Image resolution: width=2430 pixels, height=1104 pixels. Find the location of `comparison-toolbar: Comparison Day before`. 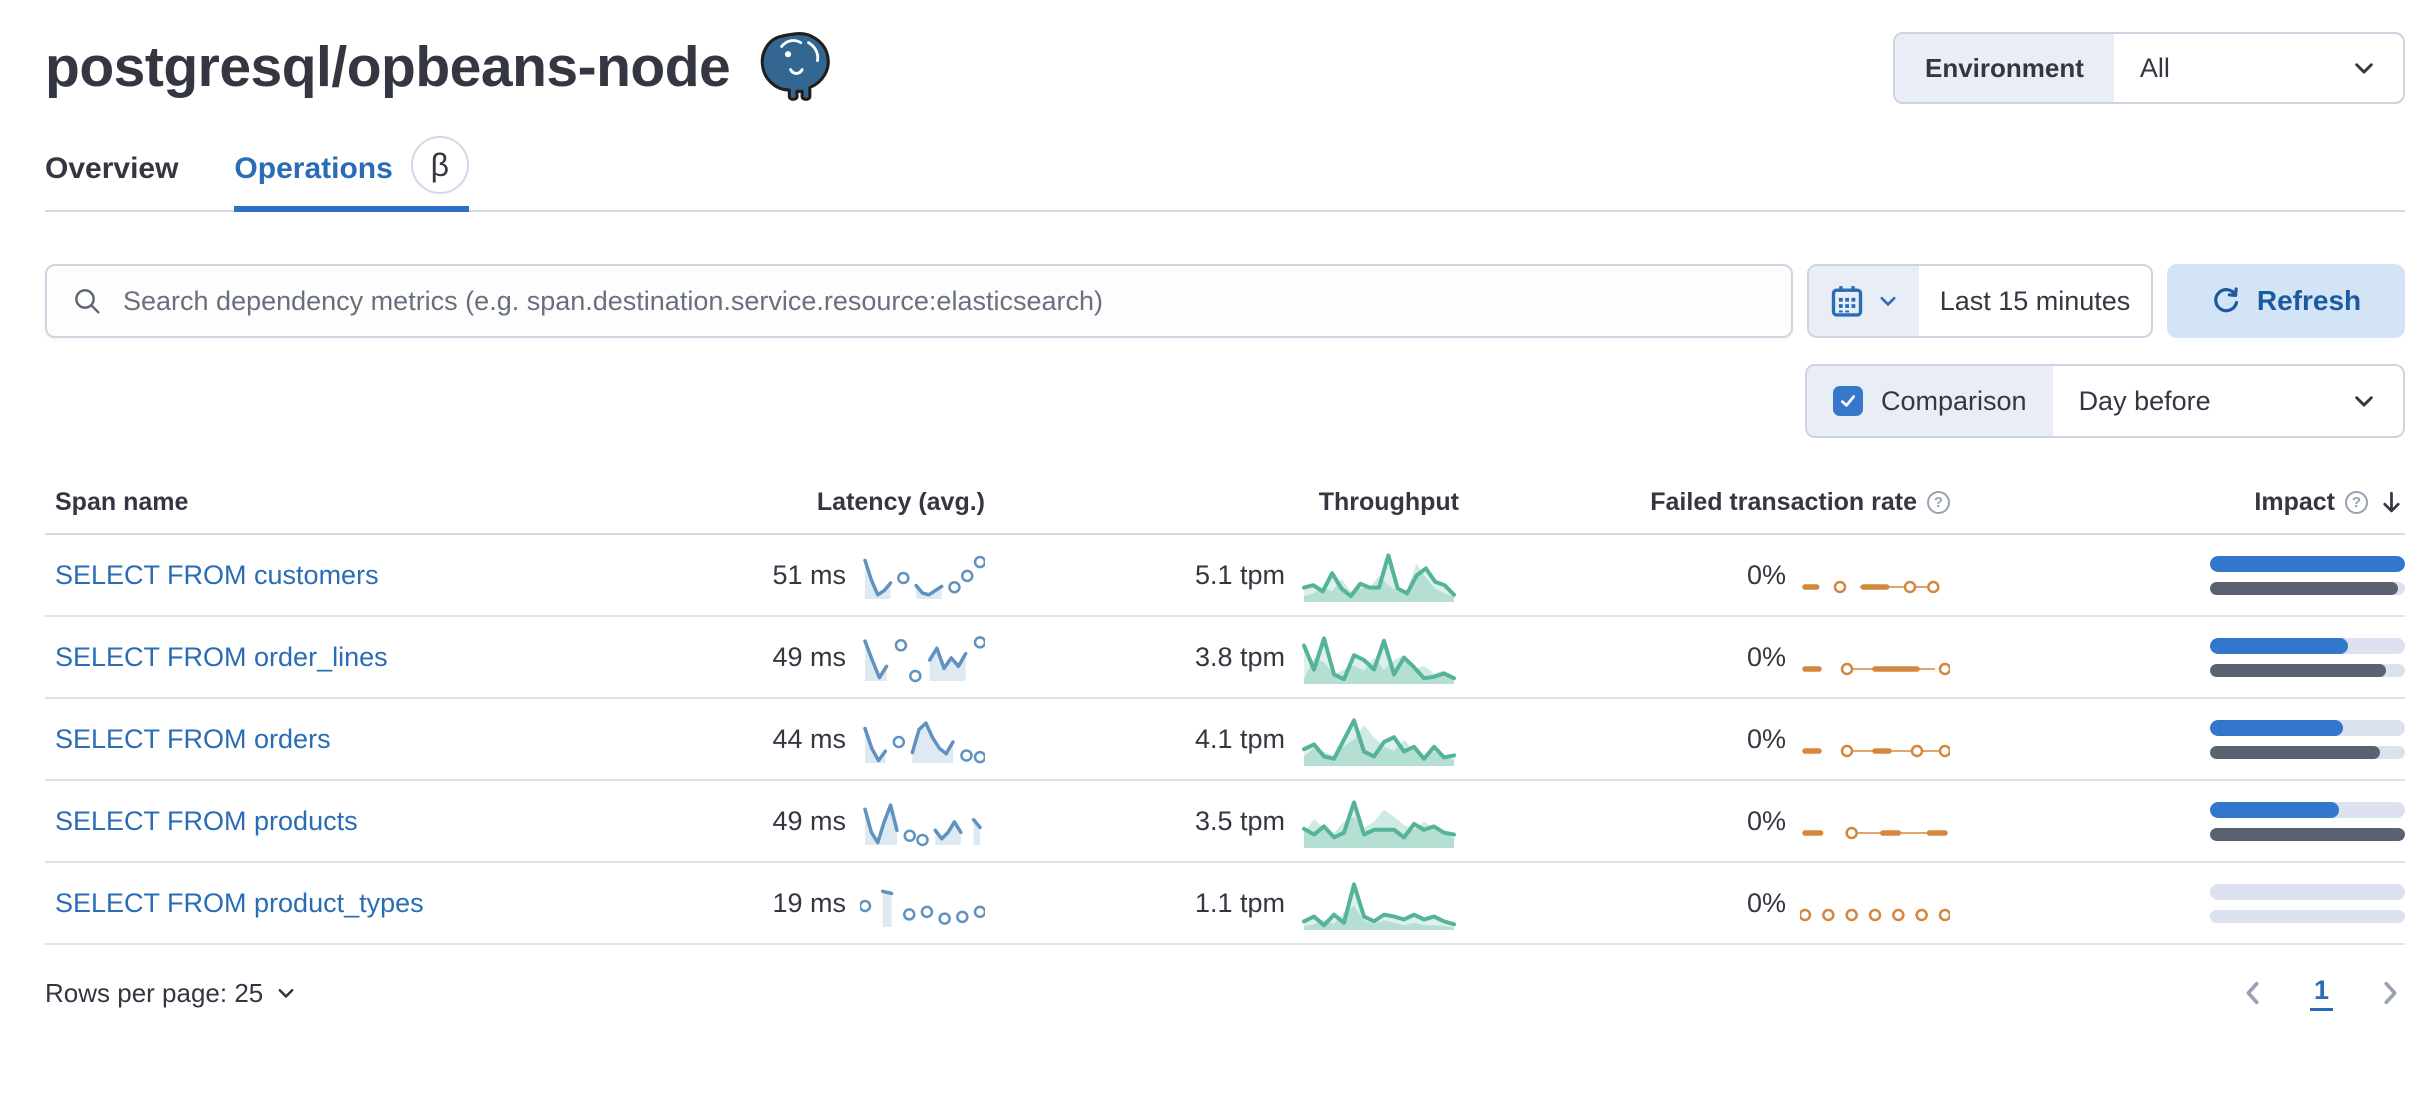

comparison-toolbar: Comparison Day before is located at coordinates (1225, 401).